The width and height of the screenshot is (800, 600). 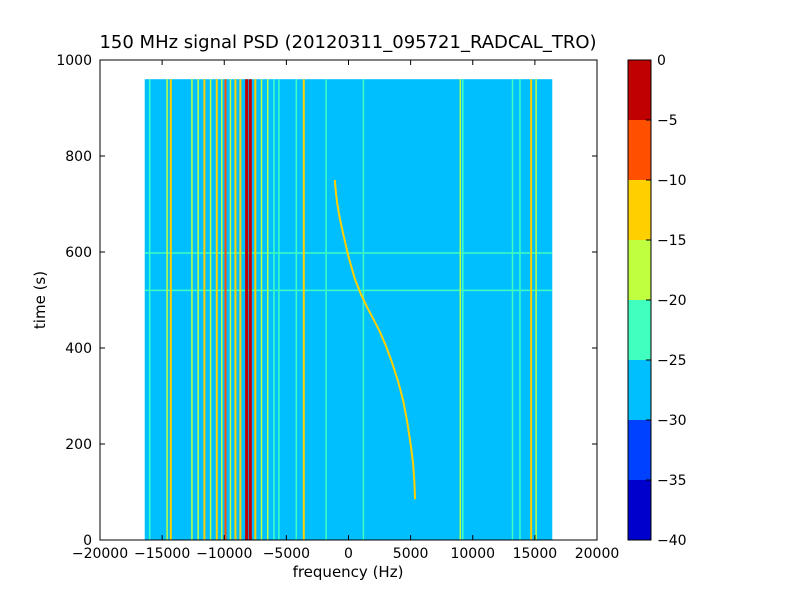 What do you see at coordinates (87, 541) in the screenshot?
I see `y-tick-label: 0` at bounding box center [87, 541].